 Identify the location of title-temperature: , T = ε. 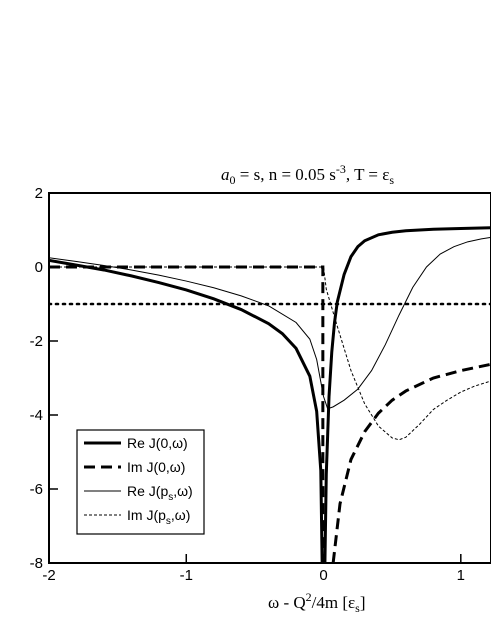
(368, 174).